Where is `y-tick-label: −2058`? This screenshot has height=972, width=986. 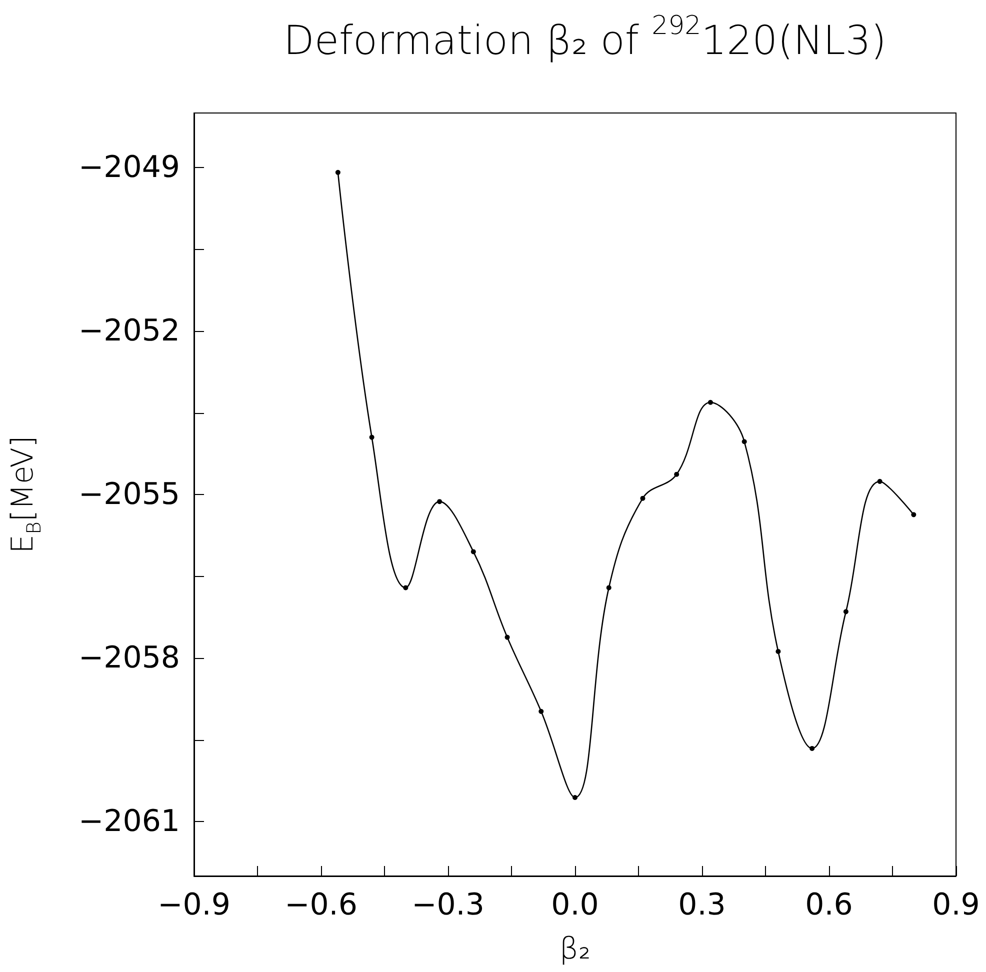 y-tick-label: −2058 is located at coordinates (129, 658).